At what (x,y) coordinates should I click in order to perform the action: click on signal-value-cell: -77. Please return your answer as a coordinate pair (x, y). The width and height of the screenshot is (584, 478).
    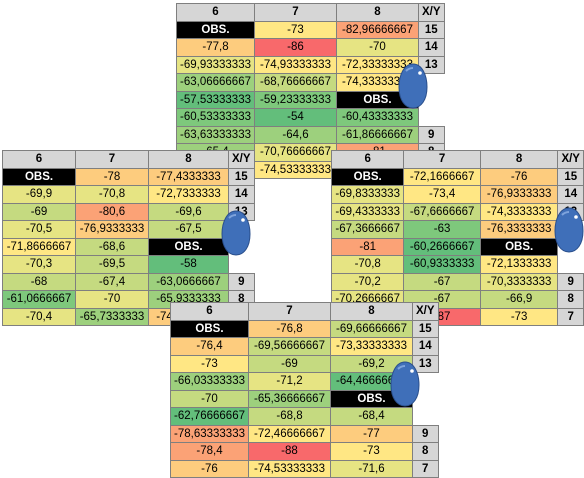
    Looking at the image, I should click on (371, 433).